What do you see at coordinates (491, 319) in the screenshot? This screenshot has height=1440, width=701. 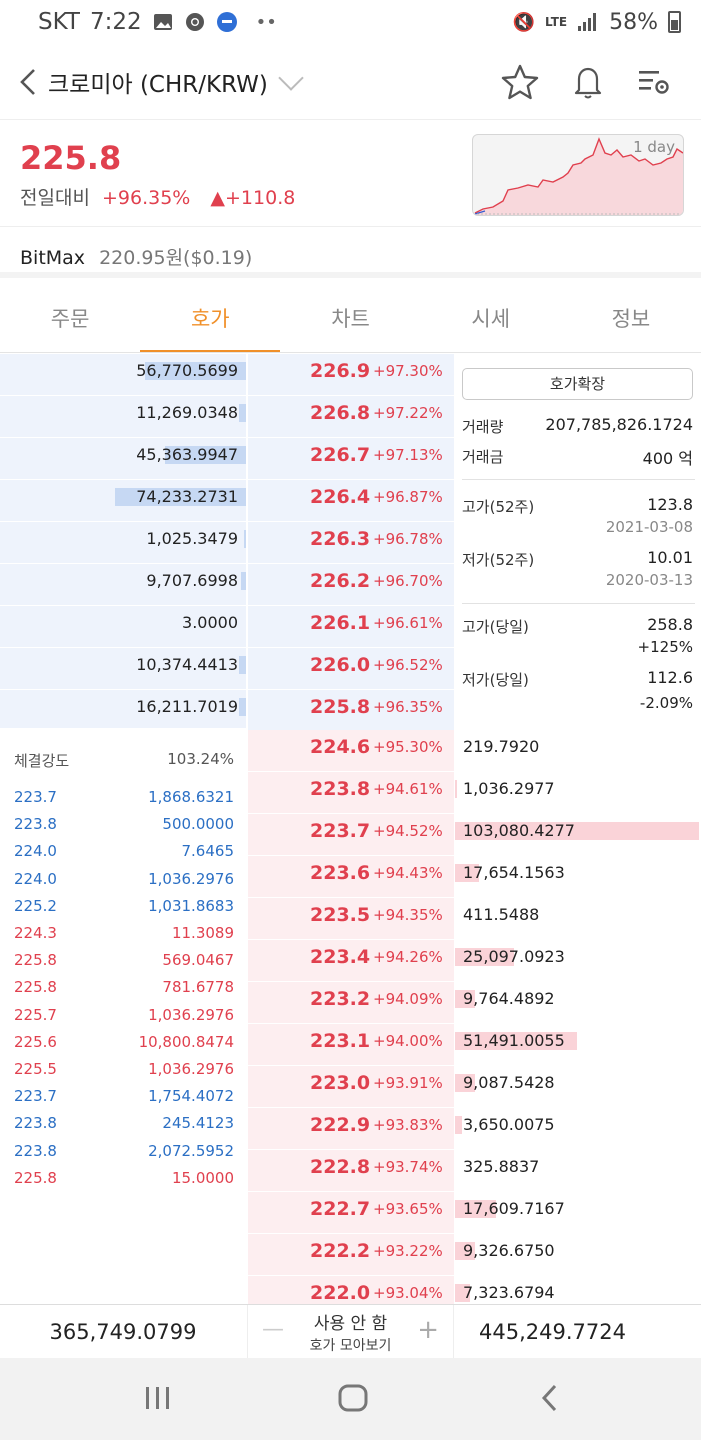 I see `tab-market: 시세` at bounding box center [491, 319].